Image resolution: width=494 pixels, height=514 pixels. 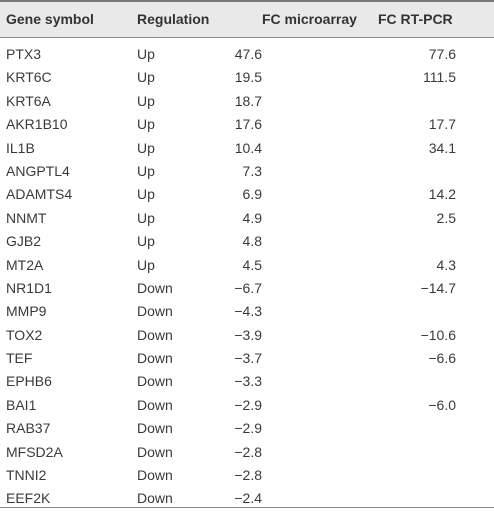 What do you see at coordinates (442, 147) in the screenshot?
I see `cell-fc-rtpcr: 34.1` at bounding box center [442, 147].